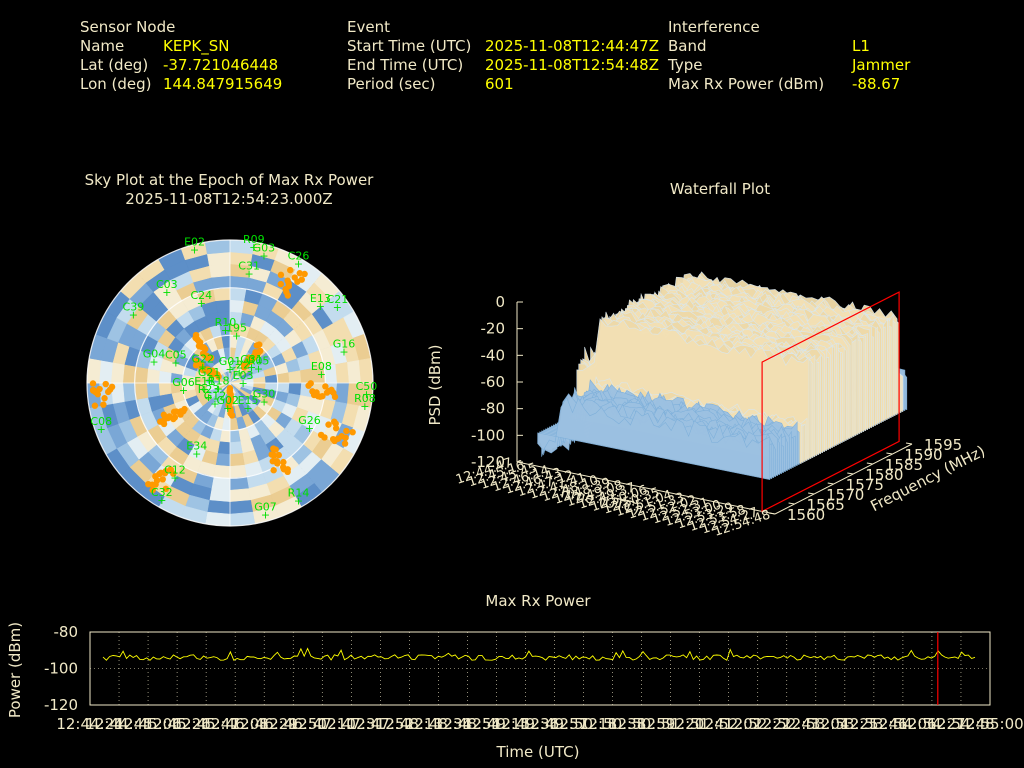 This screenshot has width=1024, height=768. Describe the element at coordinates (215, 395) in the screenshot. I see `sky-satellite-label: G12` at that location.